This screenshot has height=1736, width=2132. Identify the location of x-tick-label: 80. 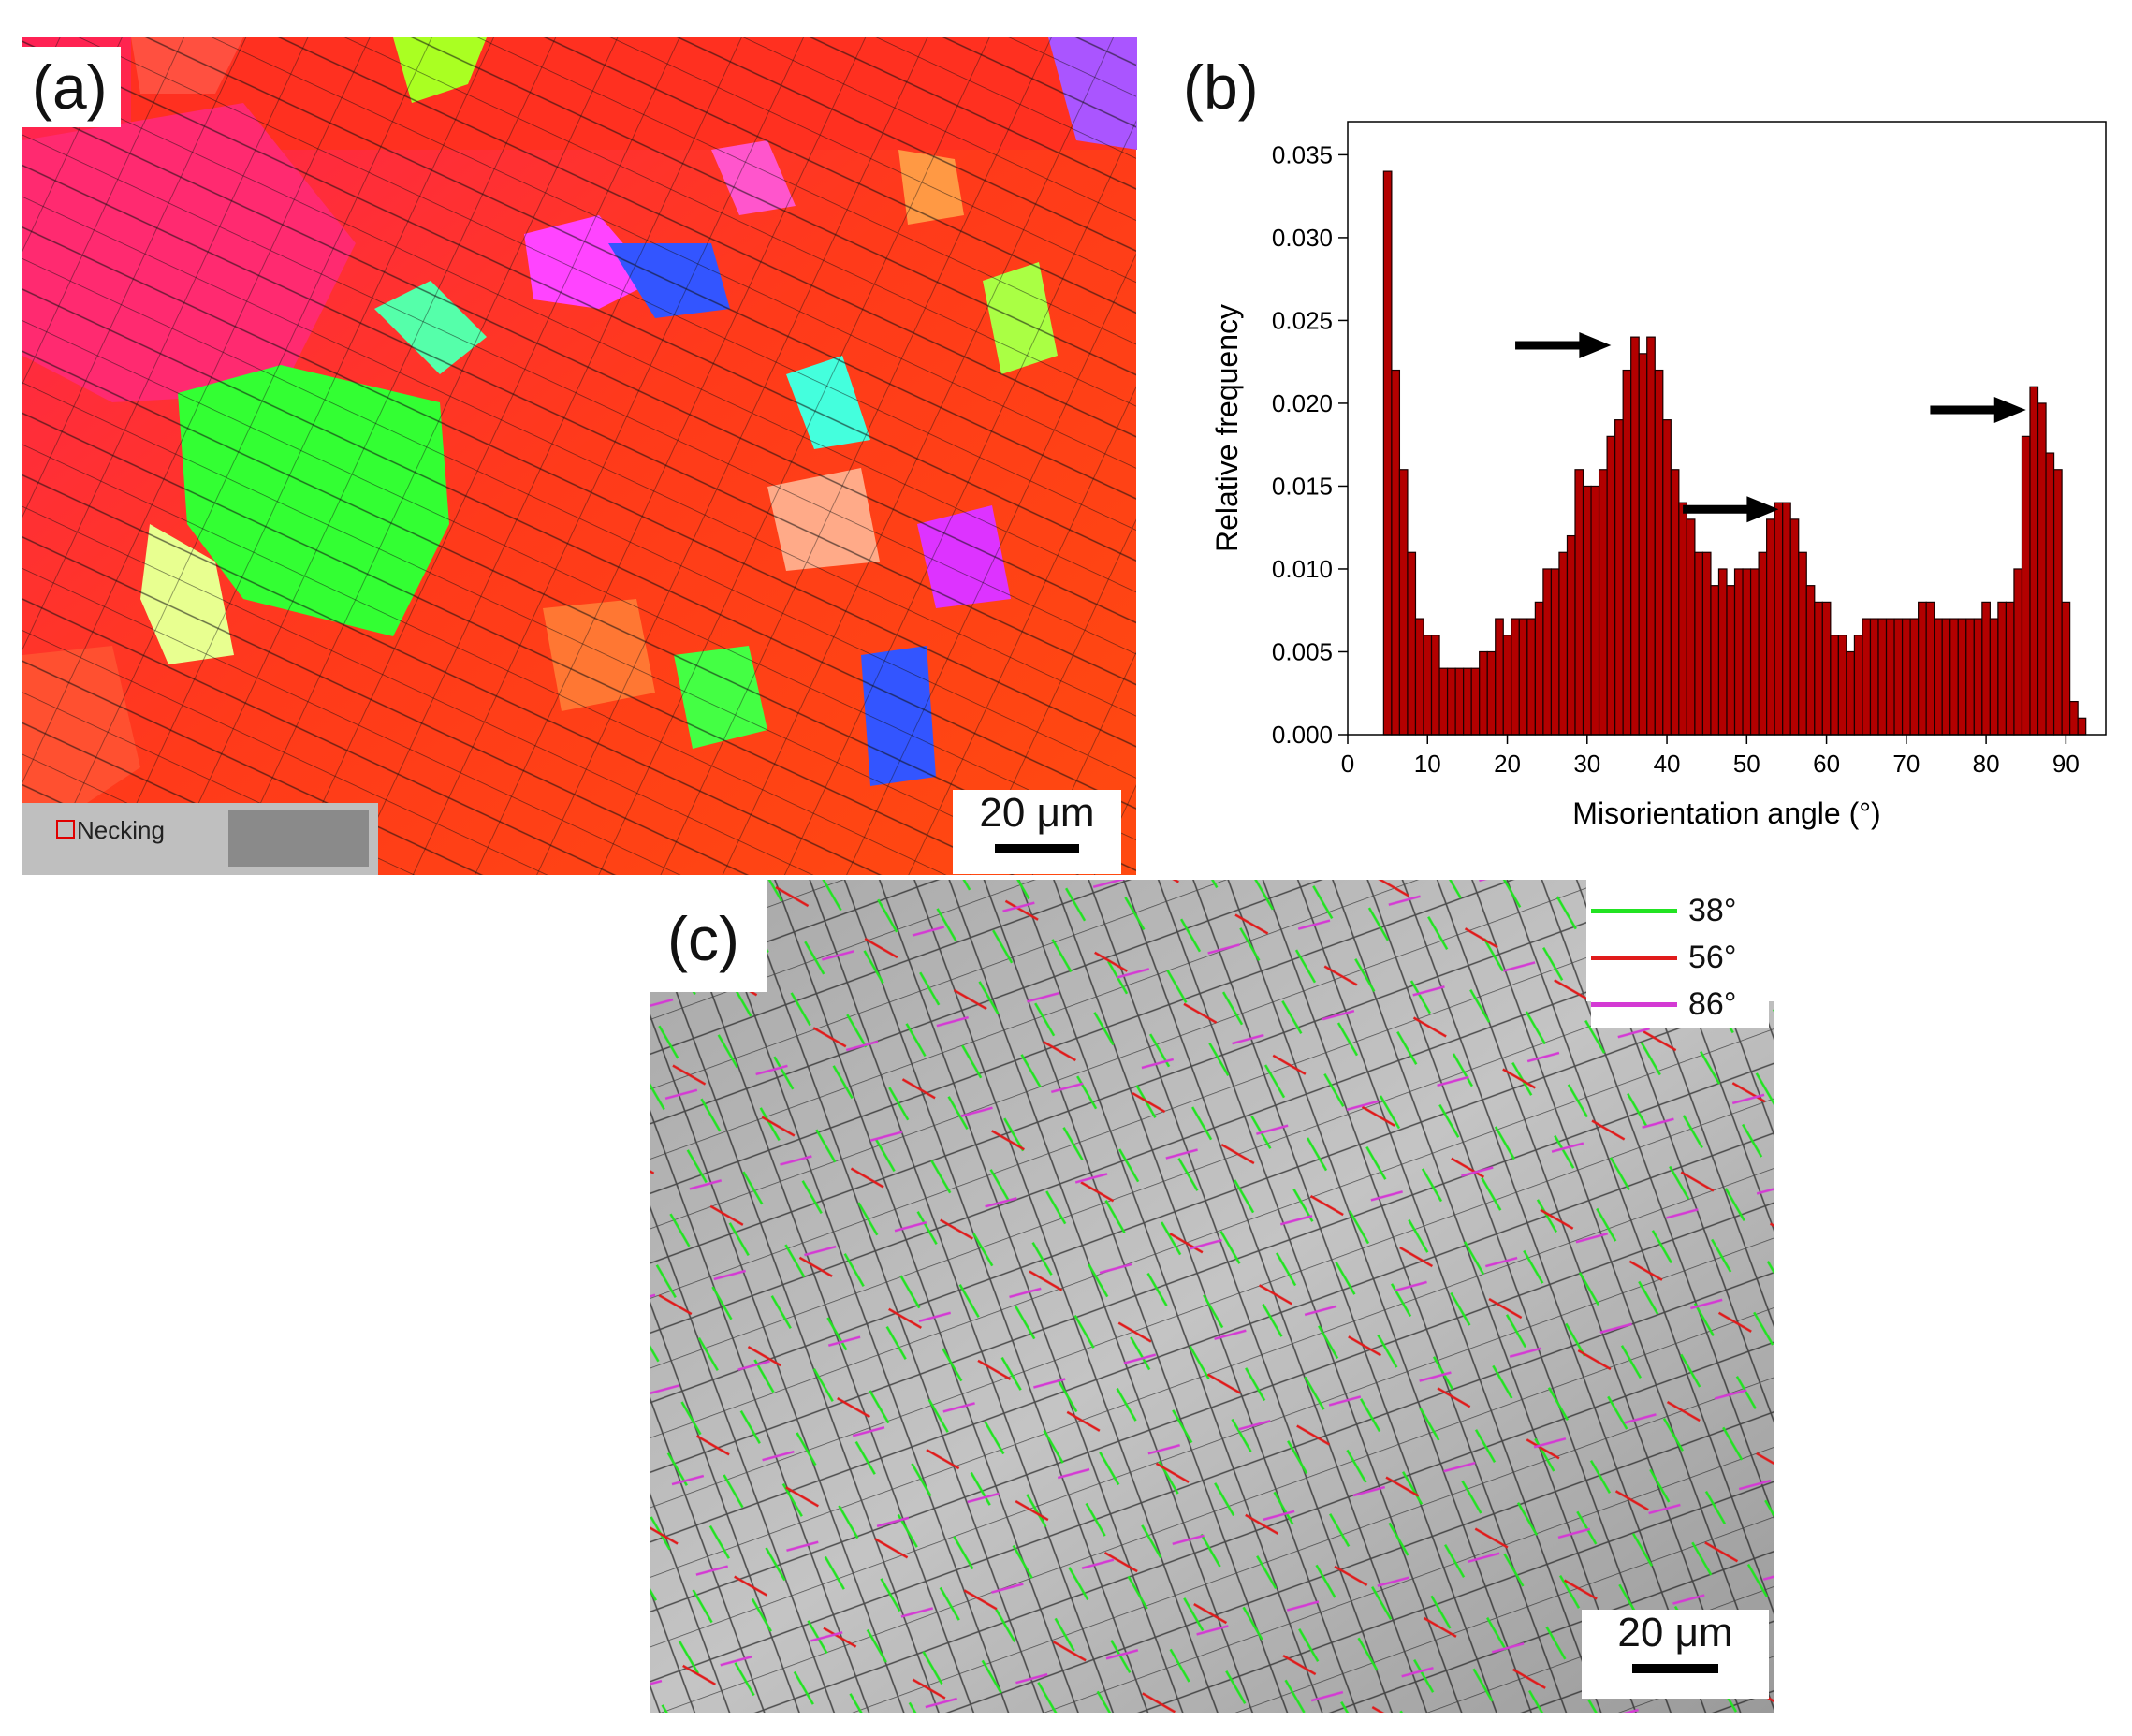
(1986, 764).